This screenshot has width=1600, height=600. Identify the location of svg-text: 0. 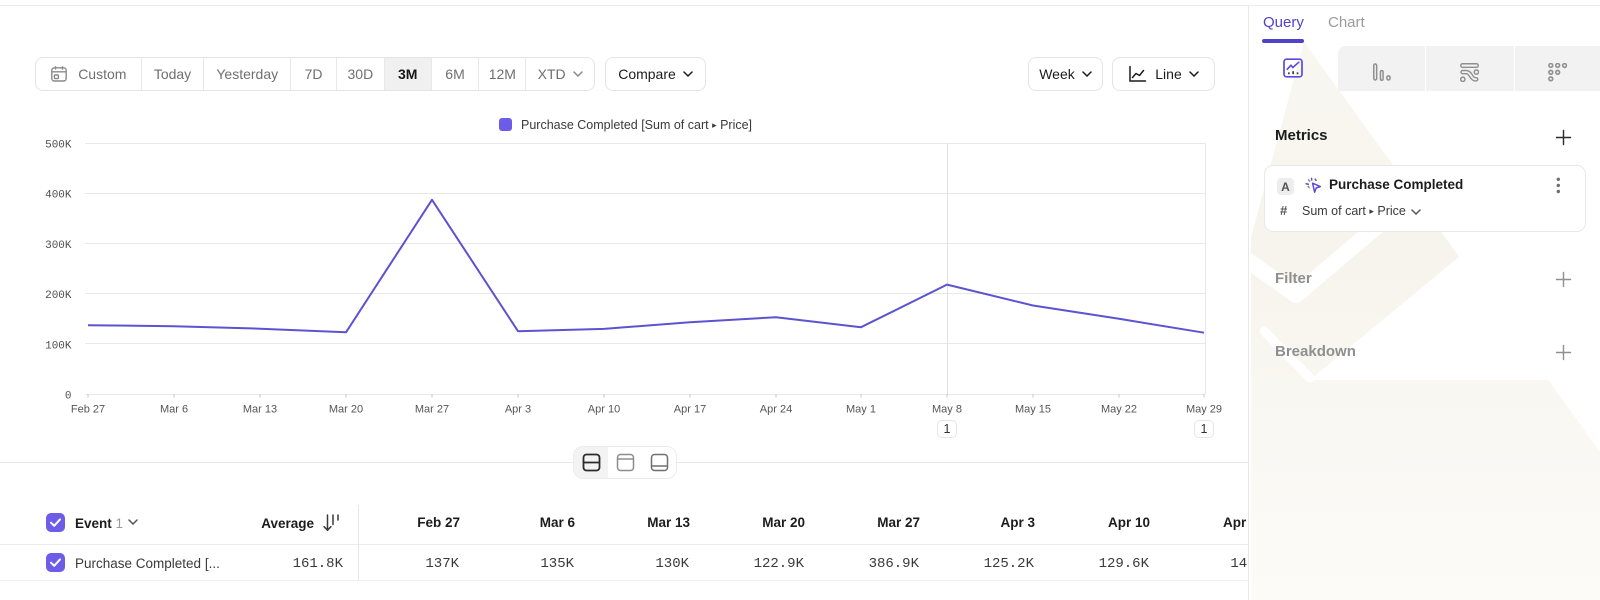
(68, 397).